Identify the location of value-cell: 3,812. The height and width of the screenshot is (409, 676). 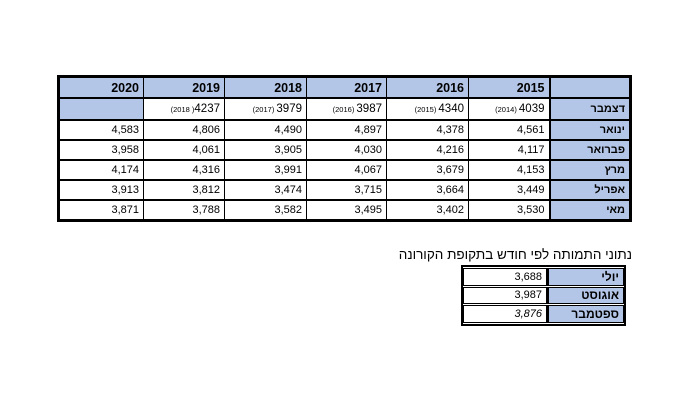
(184, 190).